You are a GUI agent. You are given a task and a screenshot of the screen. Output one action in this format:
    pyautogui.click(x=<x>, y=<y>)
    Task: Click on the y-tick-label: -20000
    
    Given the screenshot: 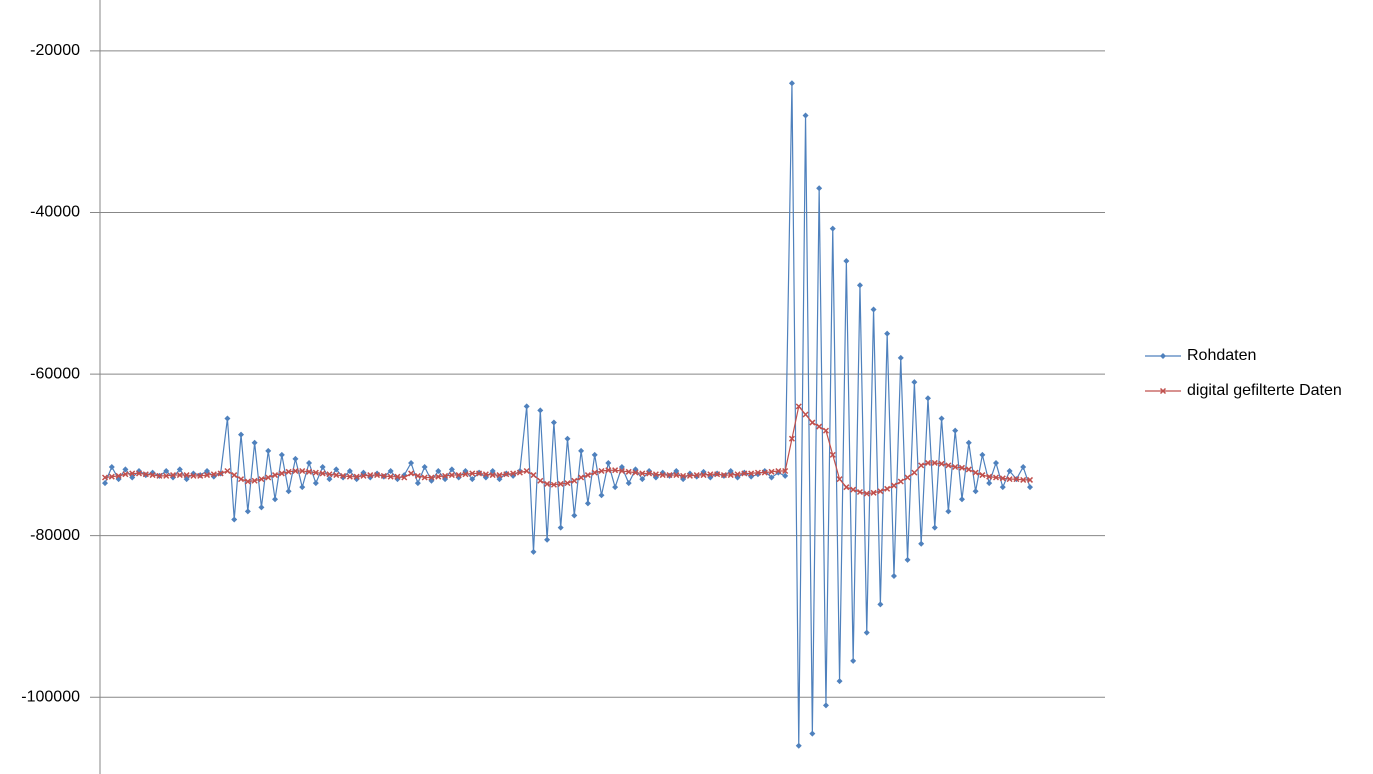 What is the action you would take?
    pyautogui.click(x=55, y=50)
    